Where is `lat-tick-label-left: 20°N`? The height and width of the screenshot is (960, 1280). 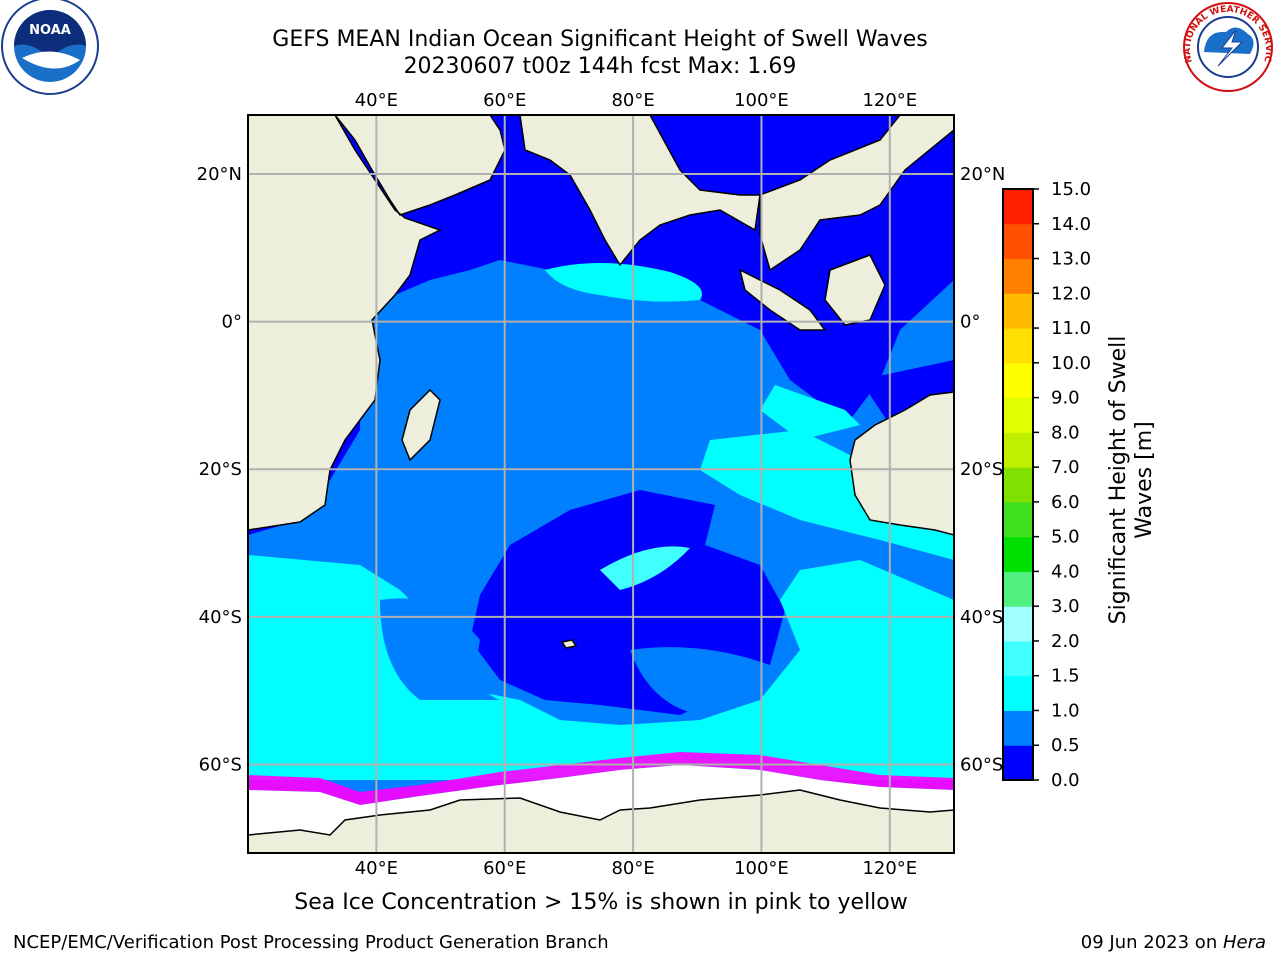
lat-tick-label-left: 20°N is located at coordinates (219, 174).